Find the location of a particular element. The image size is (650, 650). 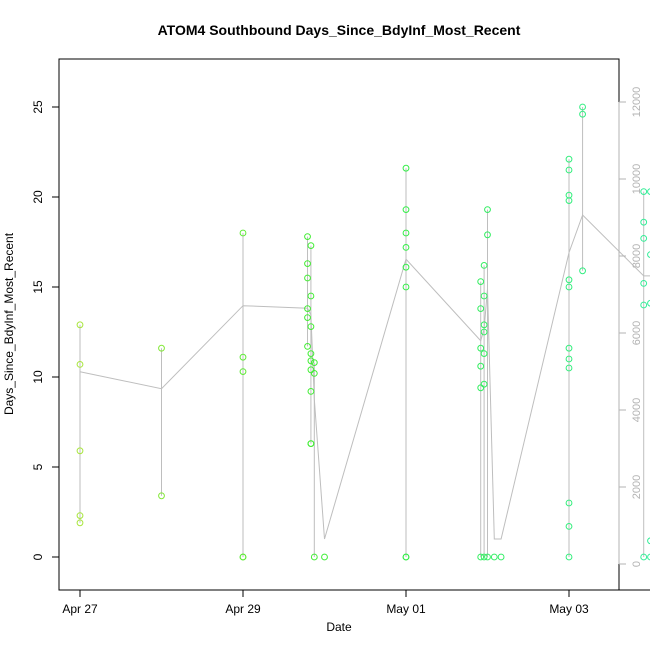

secondary-y-tick-label: 2000 is located at coordinates (637, 487).